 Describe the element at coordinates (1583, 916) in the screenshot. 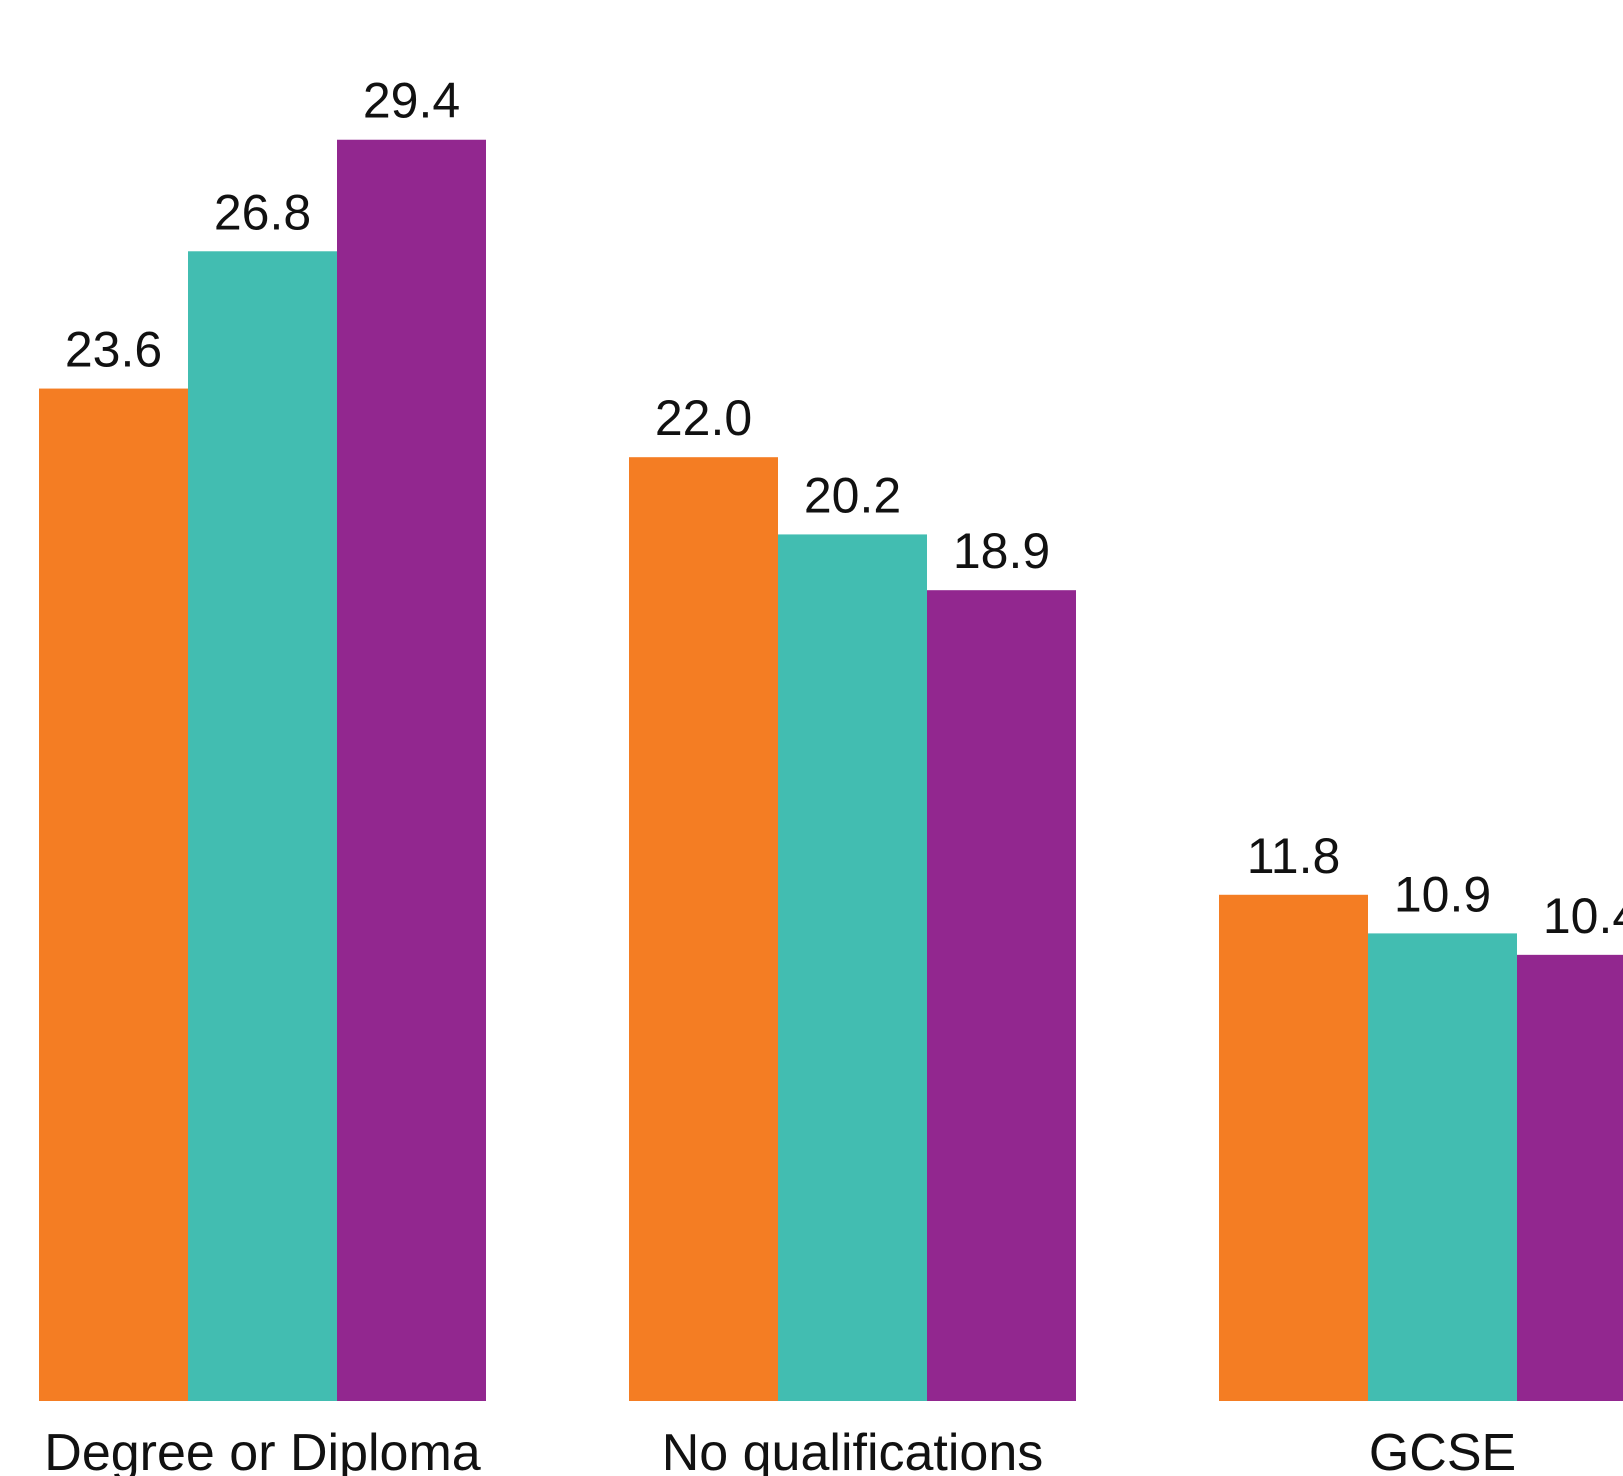

I see `bar-value-label: 10.4` at that location.